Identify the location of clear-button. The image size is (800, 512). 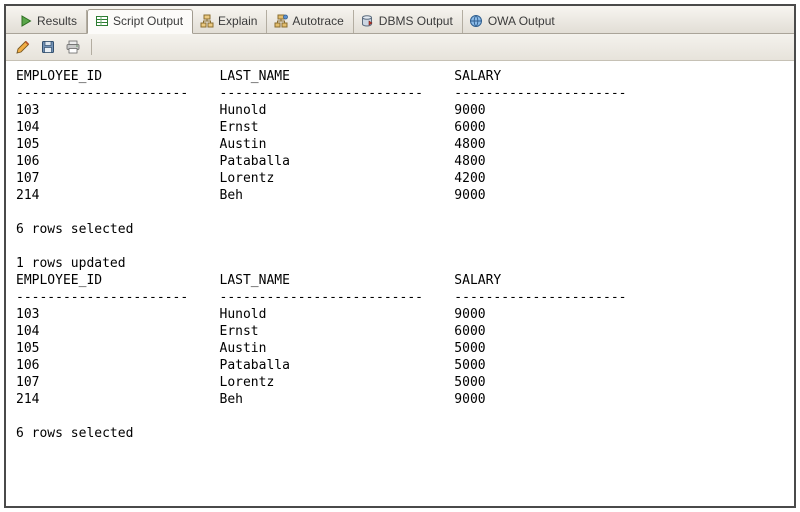
(22, 47).